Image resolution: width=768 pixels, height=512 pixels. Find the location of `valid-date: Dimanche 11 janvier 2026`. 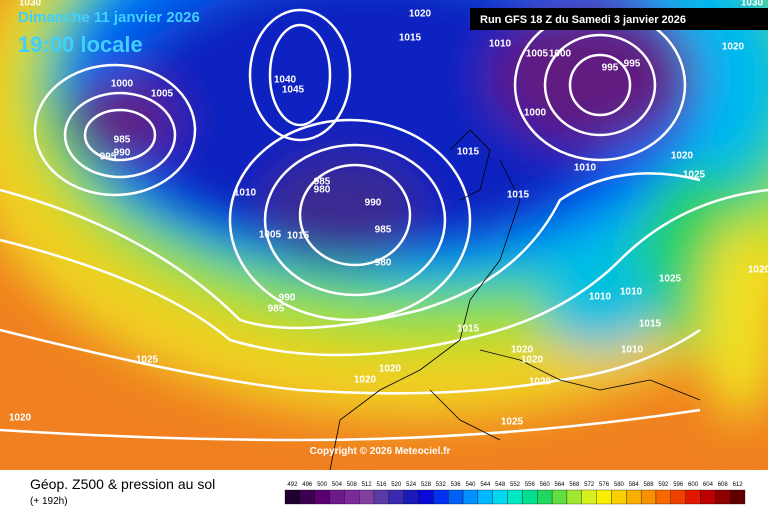

valid-date: Dimanche 11 janvier 2026 is located at coordinates (109, 17).